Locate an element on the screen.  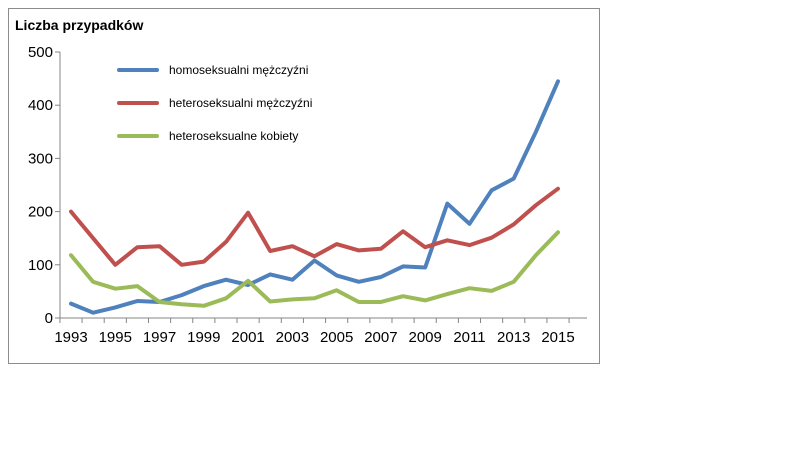
x-tick-label: 1997 is located at coordinates (159, 337).